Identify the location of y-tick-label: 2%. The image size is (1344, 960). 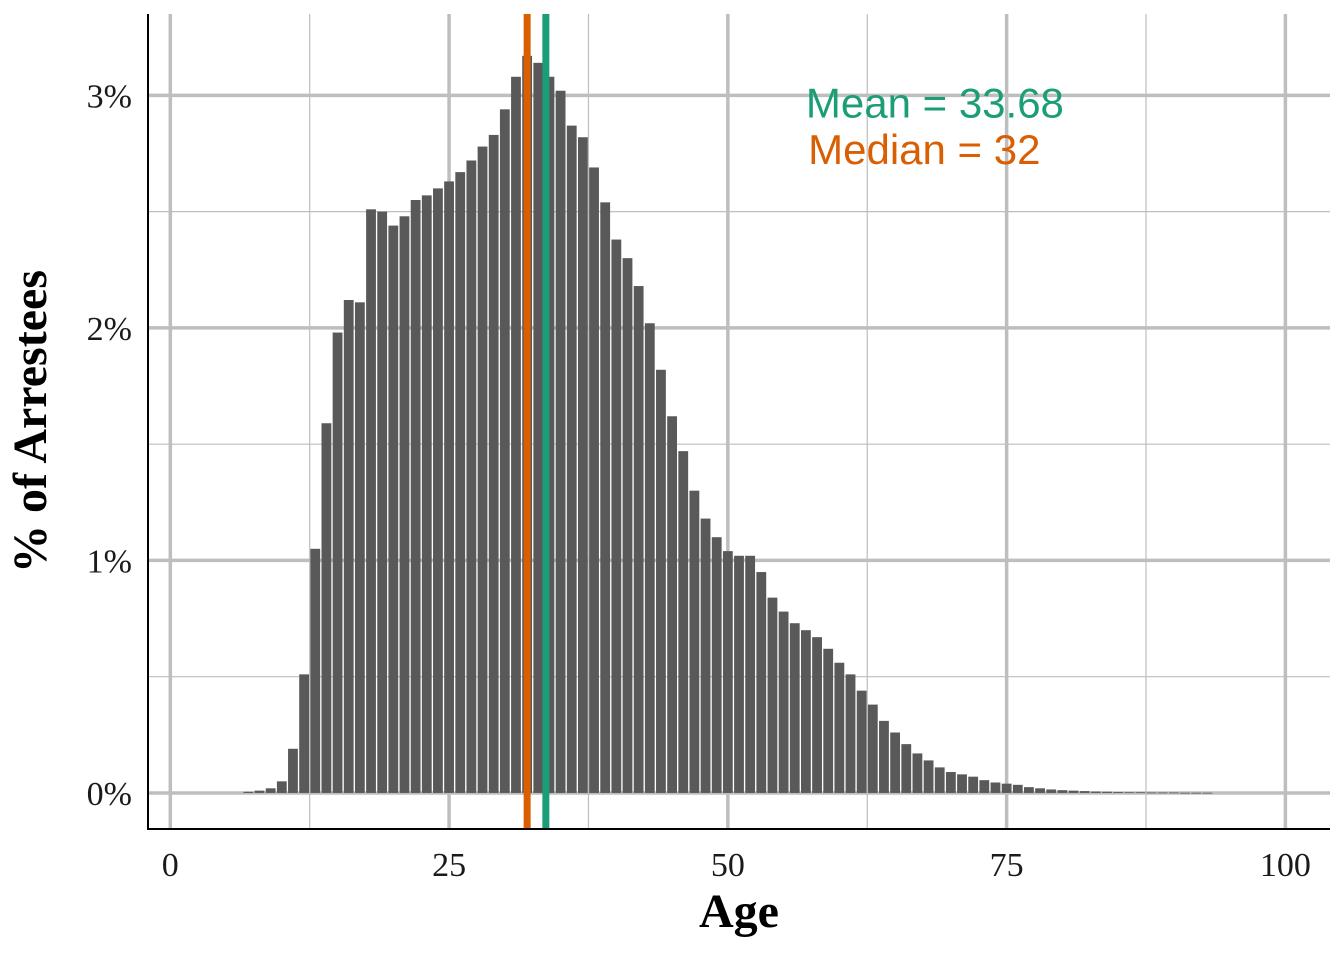
(109, 329).